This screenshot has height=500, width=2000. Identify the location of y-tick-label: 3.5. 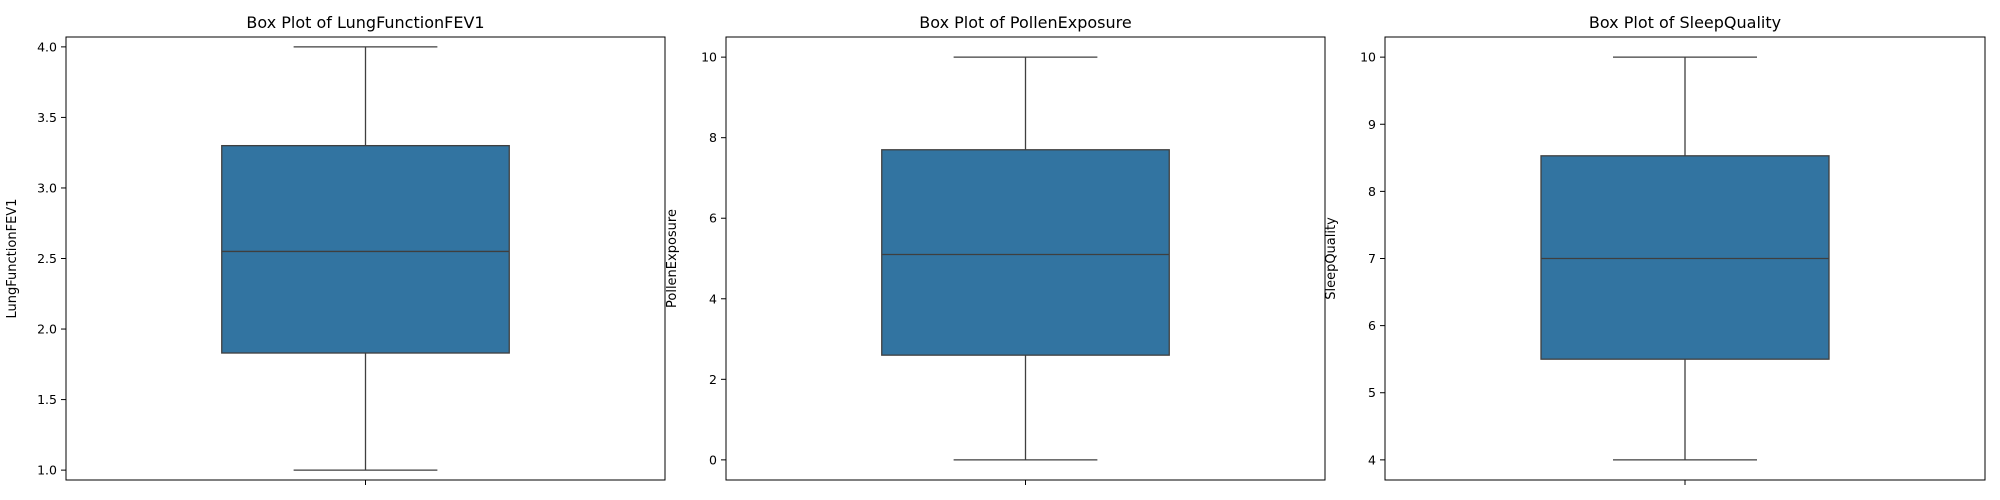
(47, 117).